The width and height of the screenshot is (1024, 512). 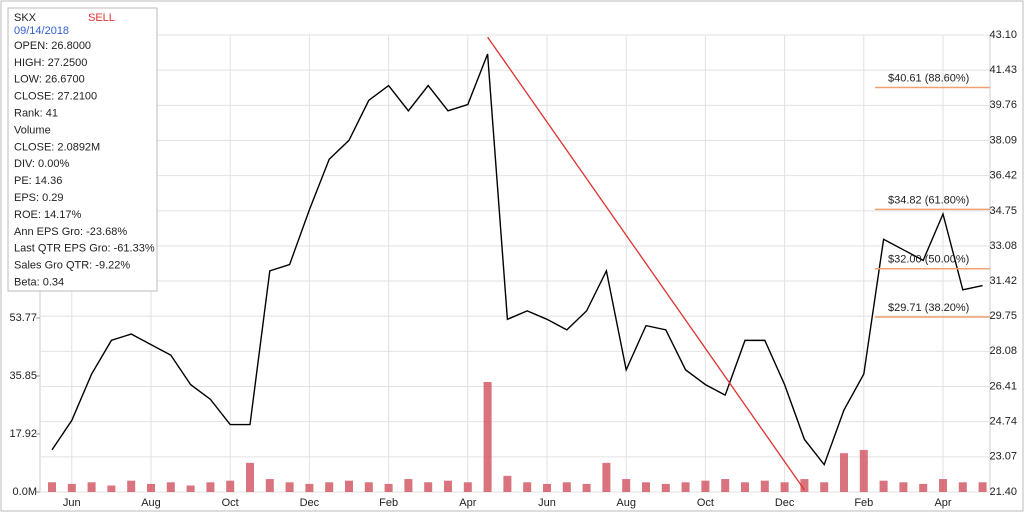 What do you see at coordinates (50, 63) in the screenshot?
I see `info-line: HIGH: 27.2500` at bounding box center [50, 63].